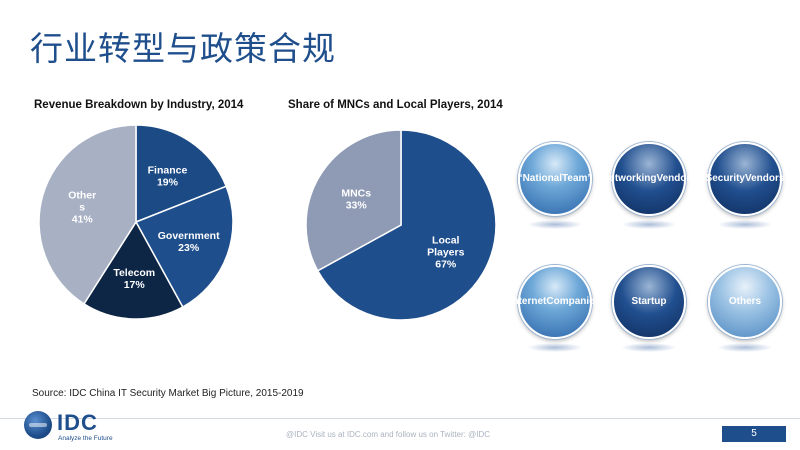  Describe the element at coordinates (139, 105) in the screenshot. I see `chart-title-industry: Revenue Breakdown by Industry, 2014` at that location.